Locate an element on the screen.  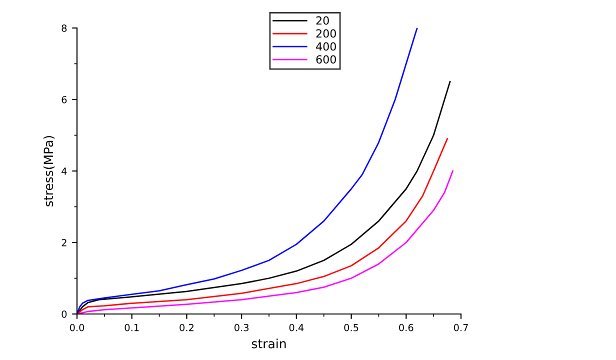
x-tick-label: 0.4 is located at coordinates (296, 328).